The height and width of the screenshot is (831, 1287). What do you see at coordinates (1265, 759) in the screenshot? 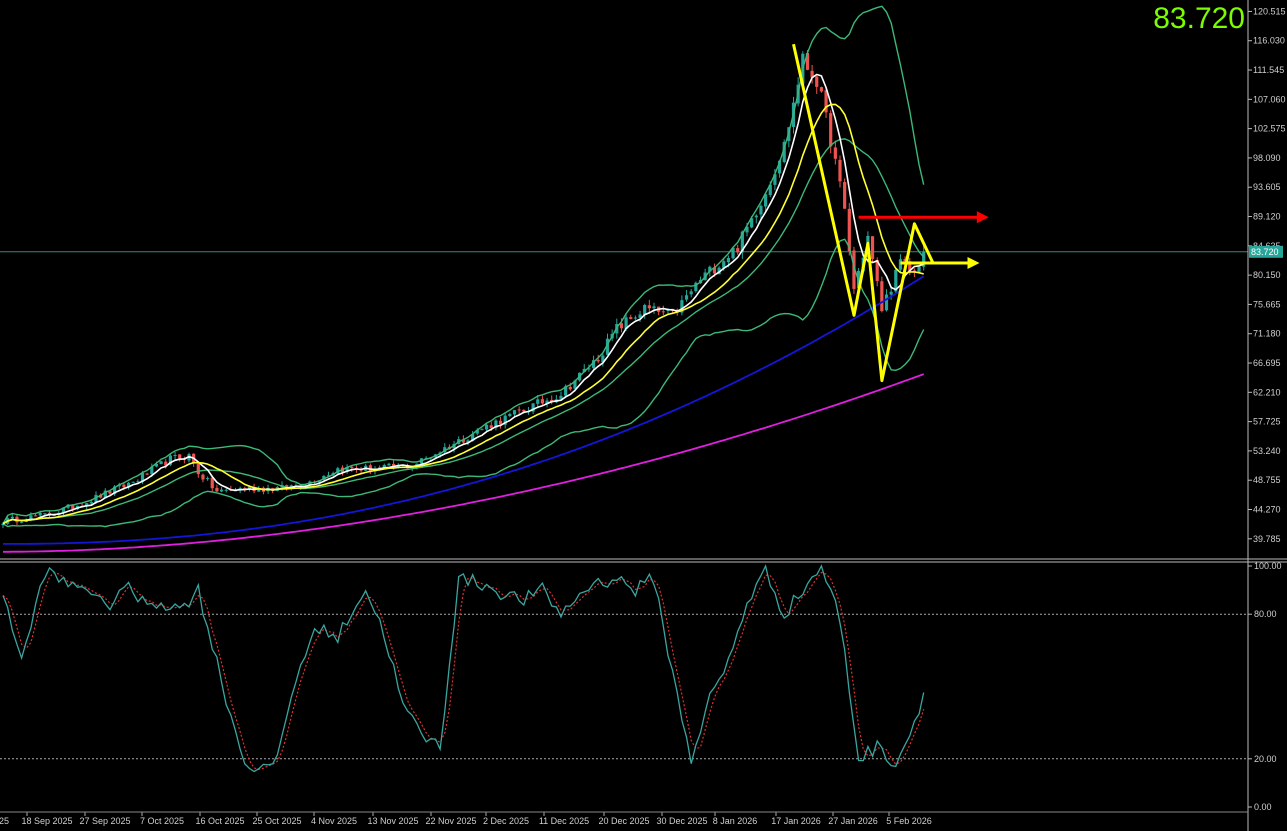
I see `osc-tick-label: 20.00` at bounding box center [1265, 759].